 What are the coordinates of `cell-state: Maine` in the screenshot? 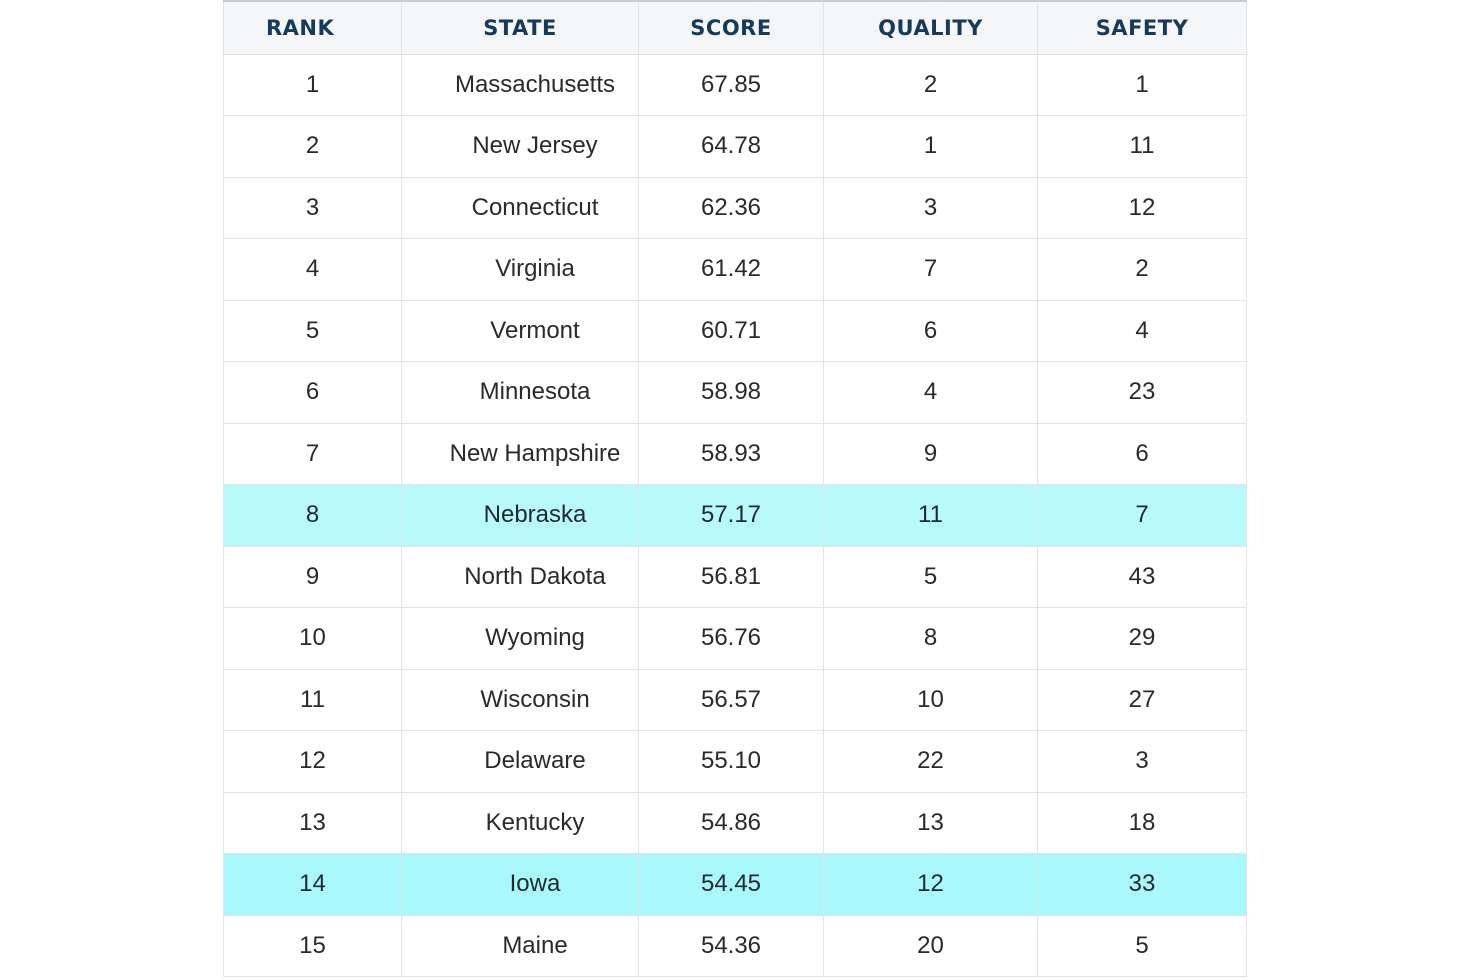 It's located at (520, 946).